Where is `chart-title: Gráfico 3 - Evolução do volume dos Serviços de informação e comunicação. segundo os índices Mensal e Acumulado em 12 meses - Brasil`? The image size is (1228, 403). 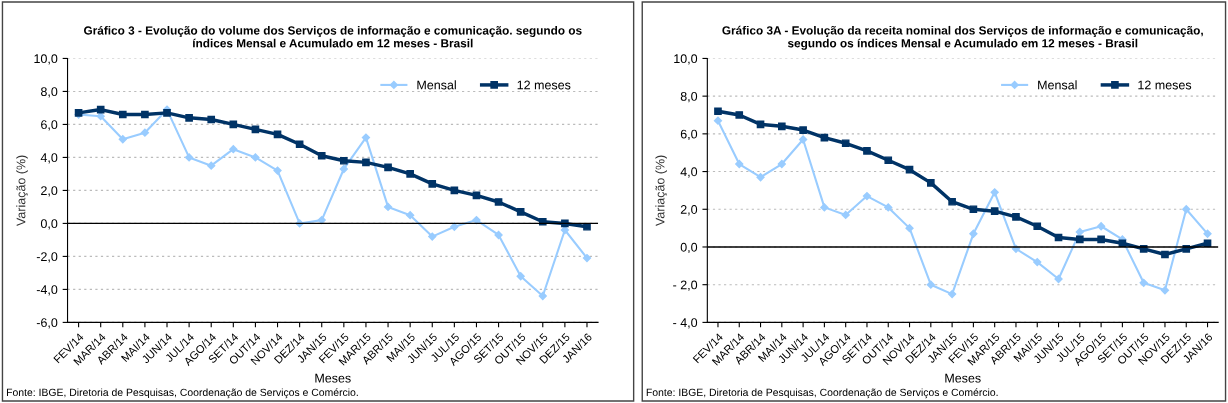
chart-title: Gráfico 3 - Evolução do volume dos Serviços de informação e comunicação. segundo os índices Mensal e Acumulado em 12 meses - Brasil is located at coordinates (333, 36).